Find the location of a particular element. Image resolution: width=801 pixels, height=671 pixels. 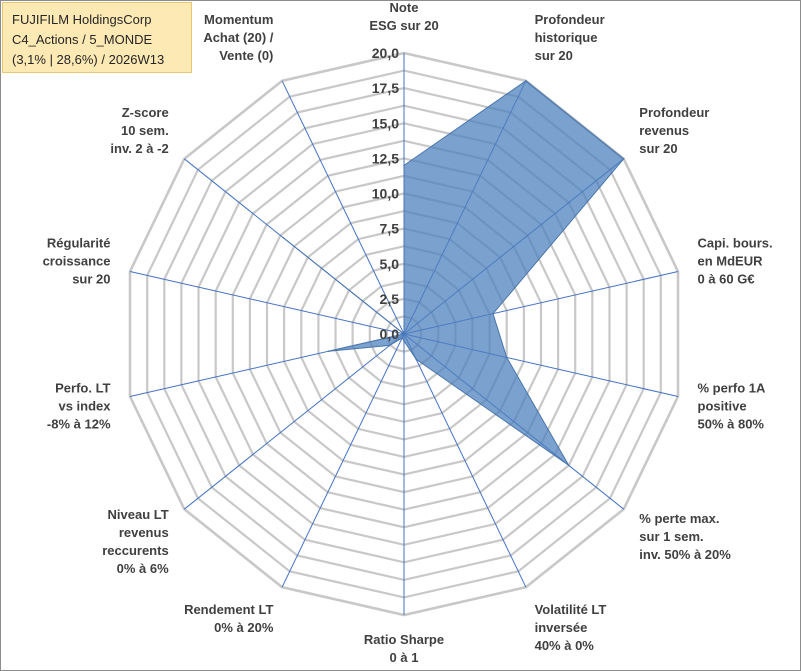

axis-label: Momentum Achat (20) / Vente (0) is located at coordinates (238, 37).